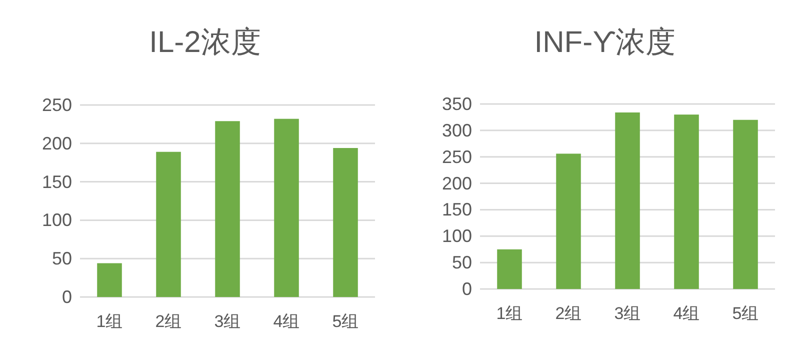 Image resolution: width=800 pixels, height=361 pixels. I want to click on chart-title: INF-ϒ浓度, so click(605, 42).